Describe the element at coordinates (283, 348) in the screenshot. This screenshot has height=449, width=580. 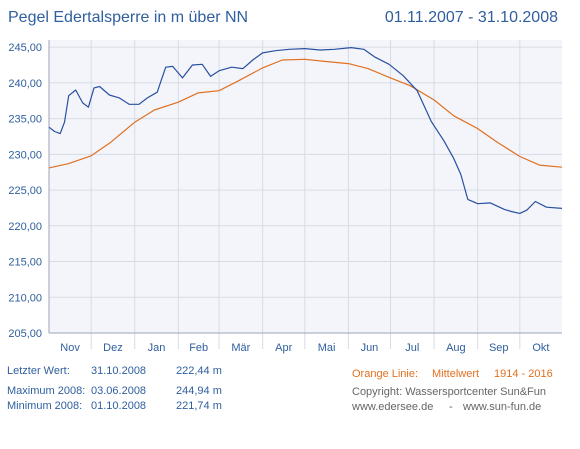
I see `x-tick-label: Apr` at that location.